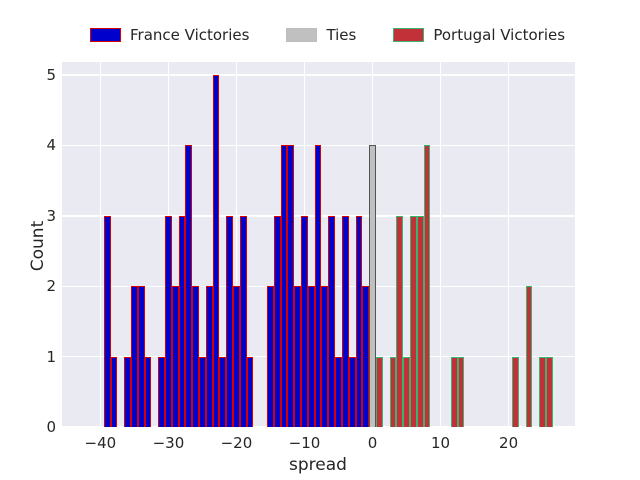  Describe the element at coordinates (236, 443) in the screenshot. I see `x-tick-label: −20` at that location.